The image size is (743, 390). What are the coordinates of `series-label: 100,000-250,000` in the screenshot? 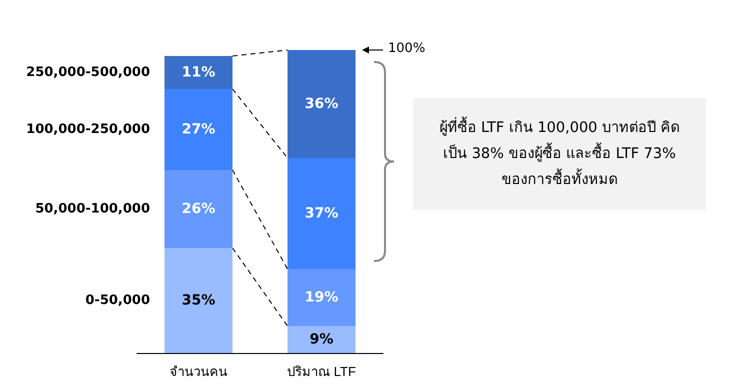 It's located at (88, 129).